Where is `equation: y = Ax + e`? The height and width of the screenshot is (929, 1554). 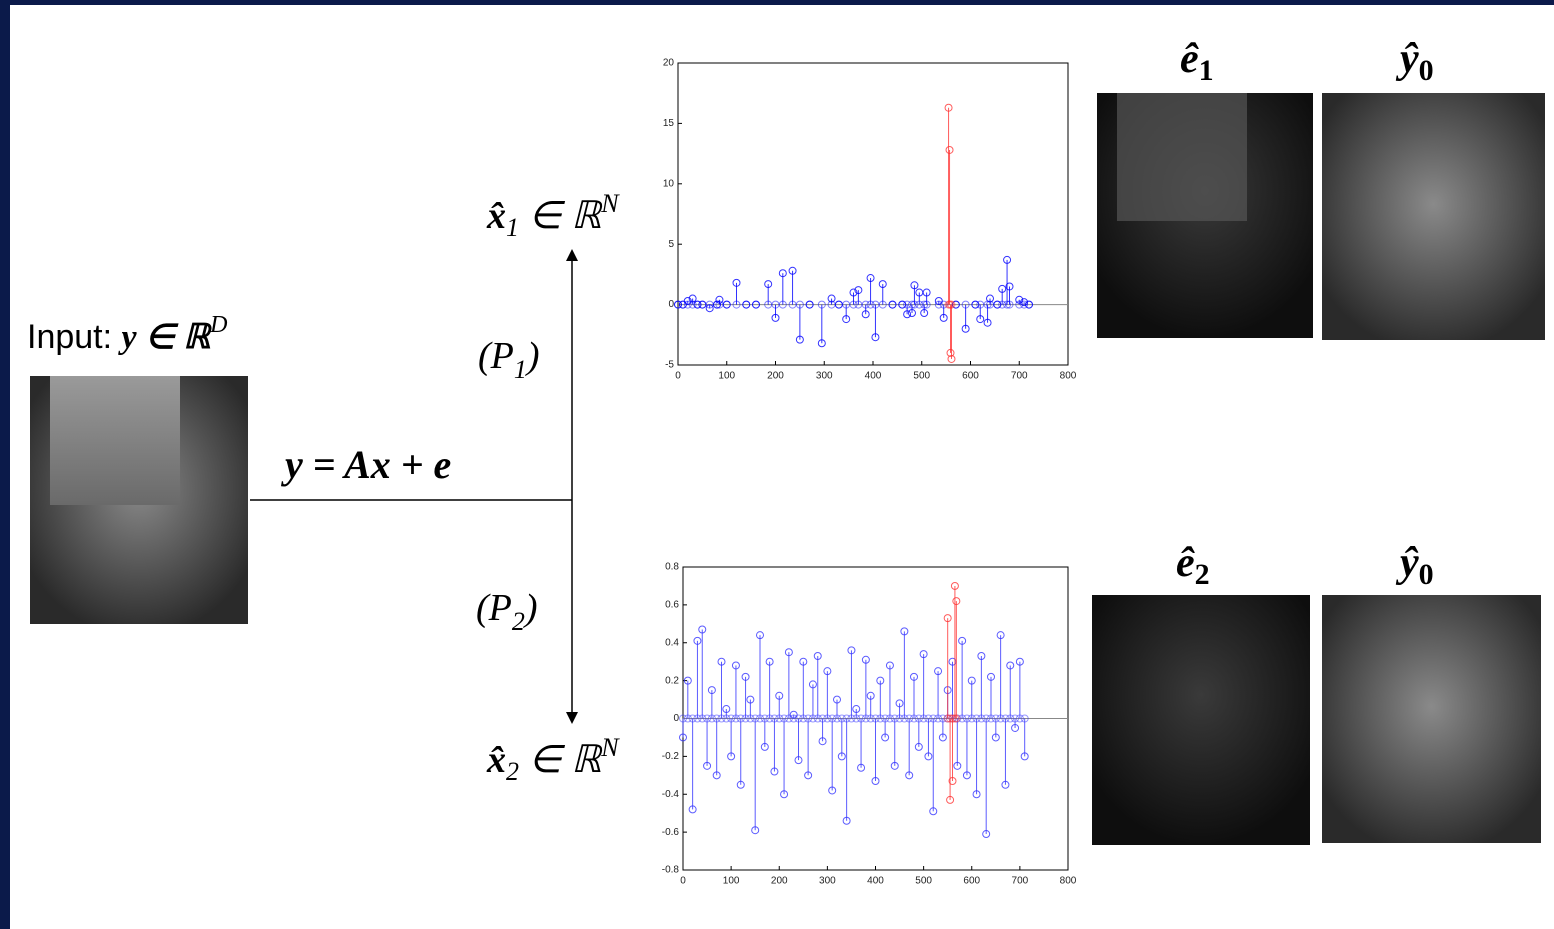
equation: y = Ax + e is located at coordinates (366, 464).